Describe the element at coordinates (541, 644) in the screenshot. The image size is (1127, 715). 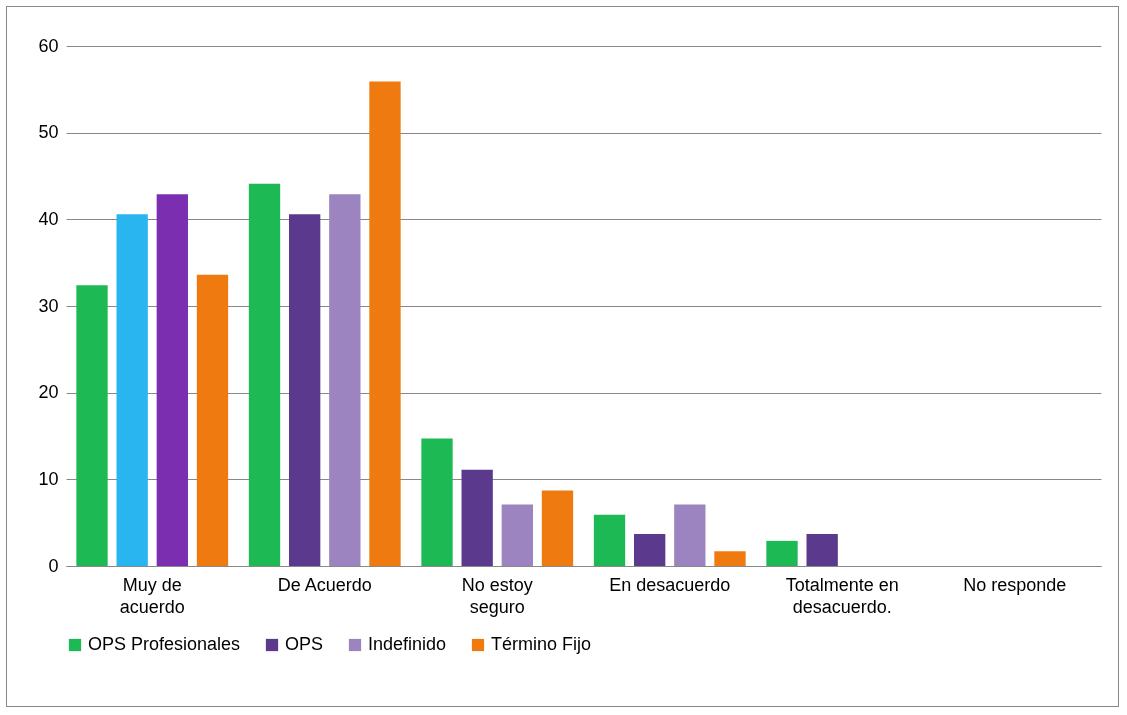
I see `legend-label: Término Fijo` at that location.